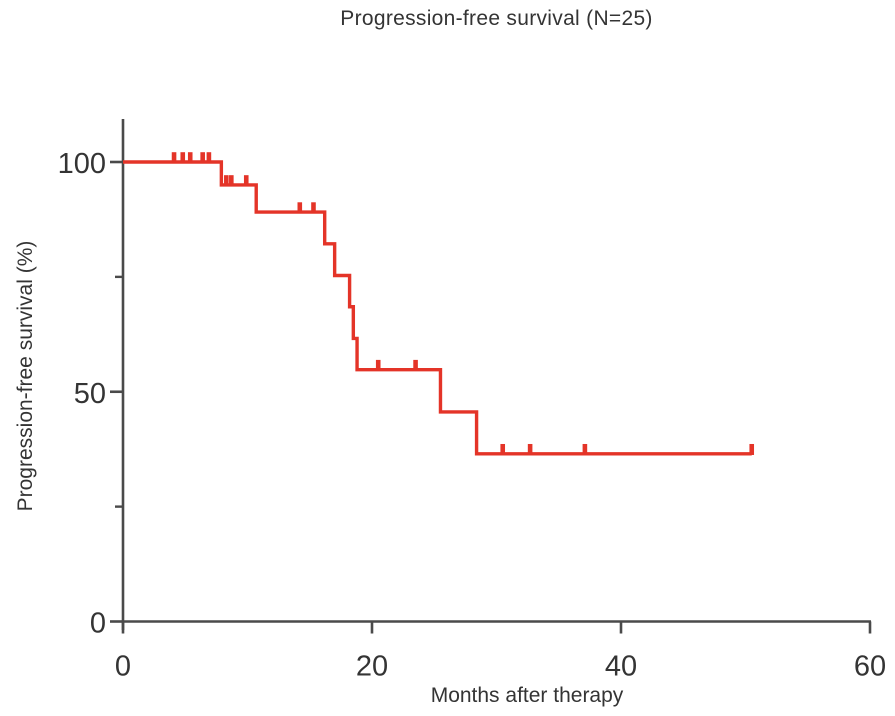 This screenshot has width=895, height=716. I want to click on x-tick-label: 20, so click(372, 667).